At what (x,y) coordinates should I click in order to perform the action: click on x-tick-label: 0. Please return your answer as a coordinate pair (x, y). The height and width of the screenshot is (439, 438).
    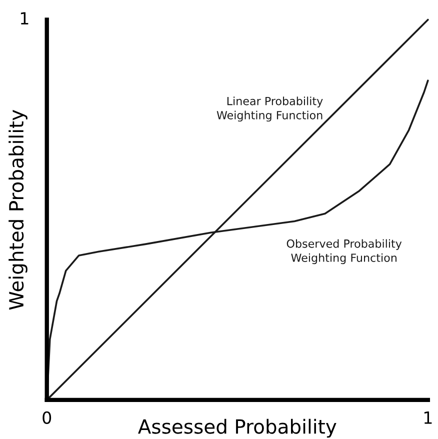
    Looking at the image, I should click on (47, 417).